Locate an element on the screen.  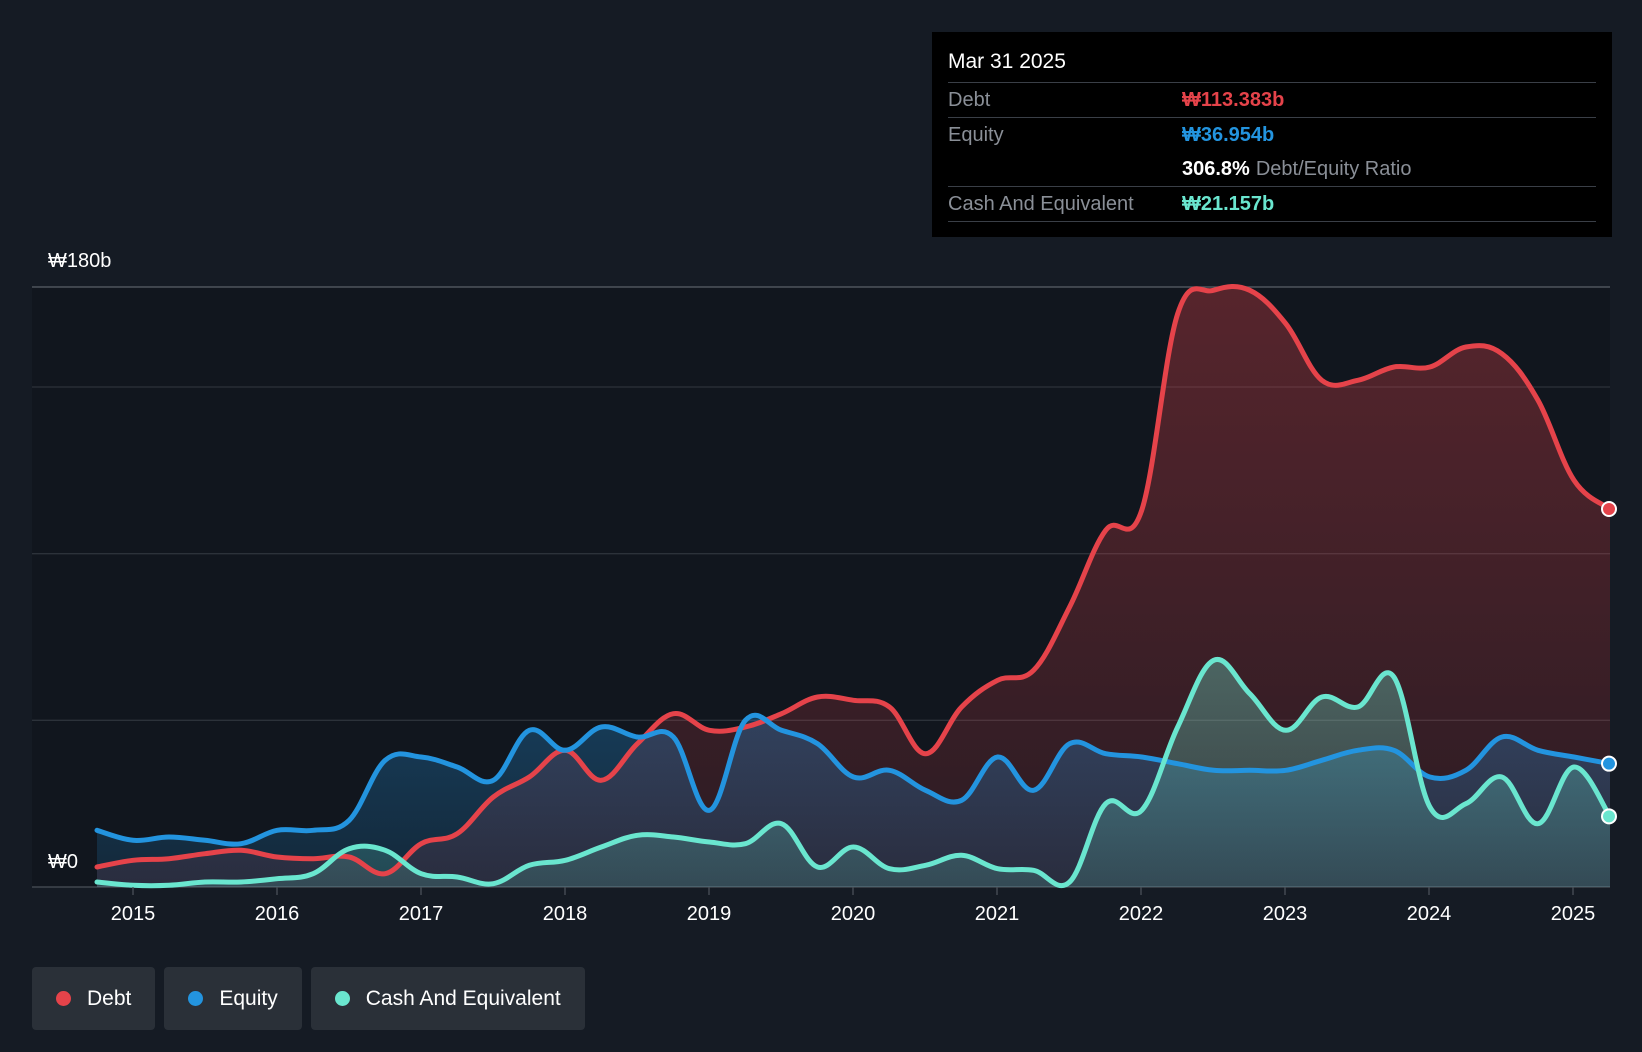
end-marker-debt is located at coordinates (1609, 509).